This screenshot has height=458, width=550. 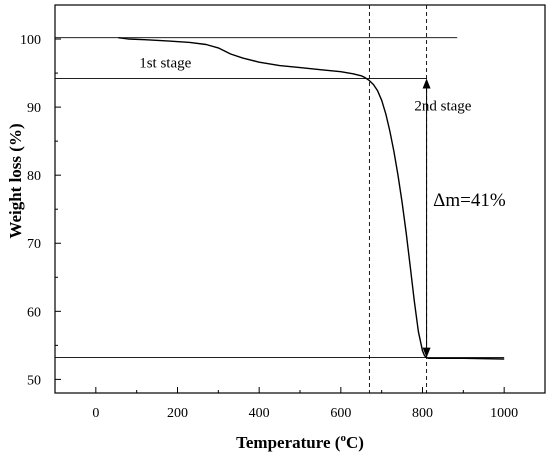 I want to click on delta-m-arrow, so click(x=426, y=218).